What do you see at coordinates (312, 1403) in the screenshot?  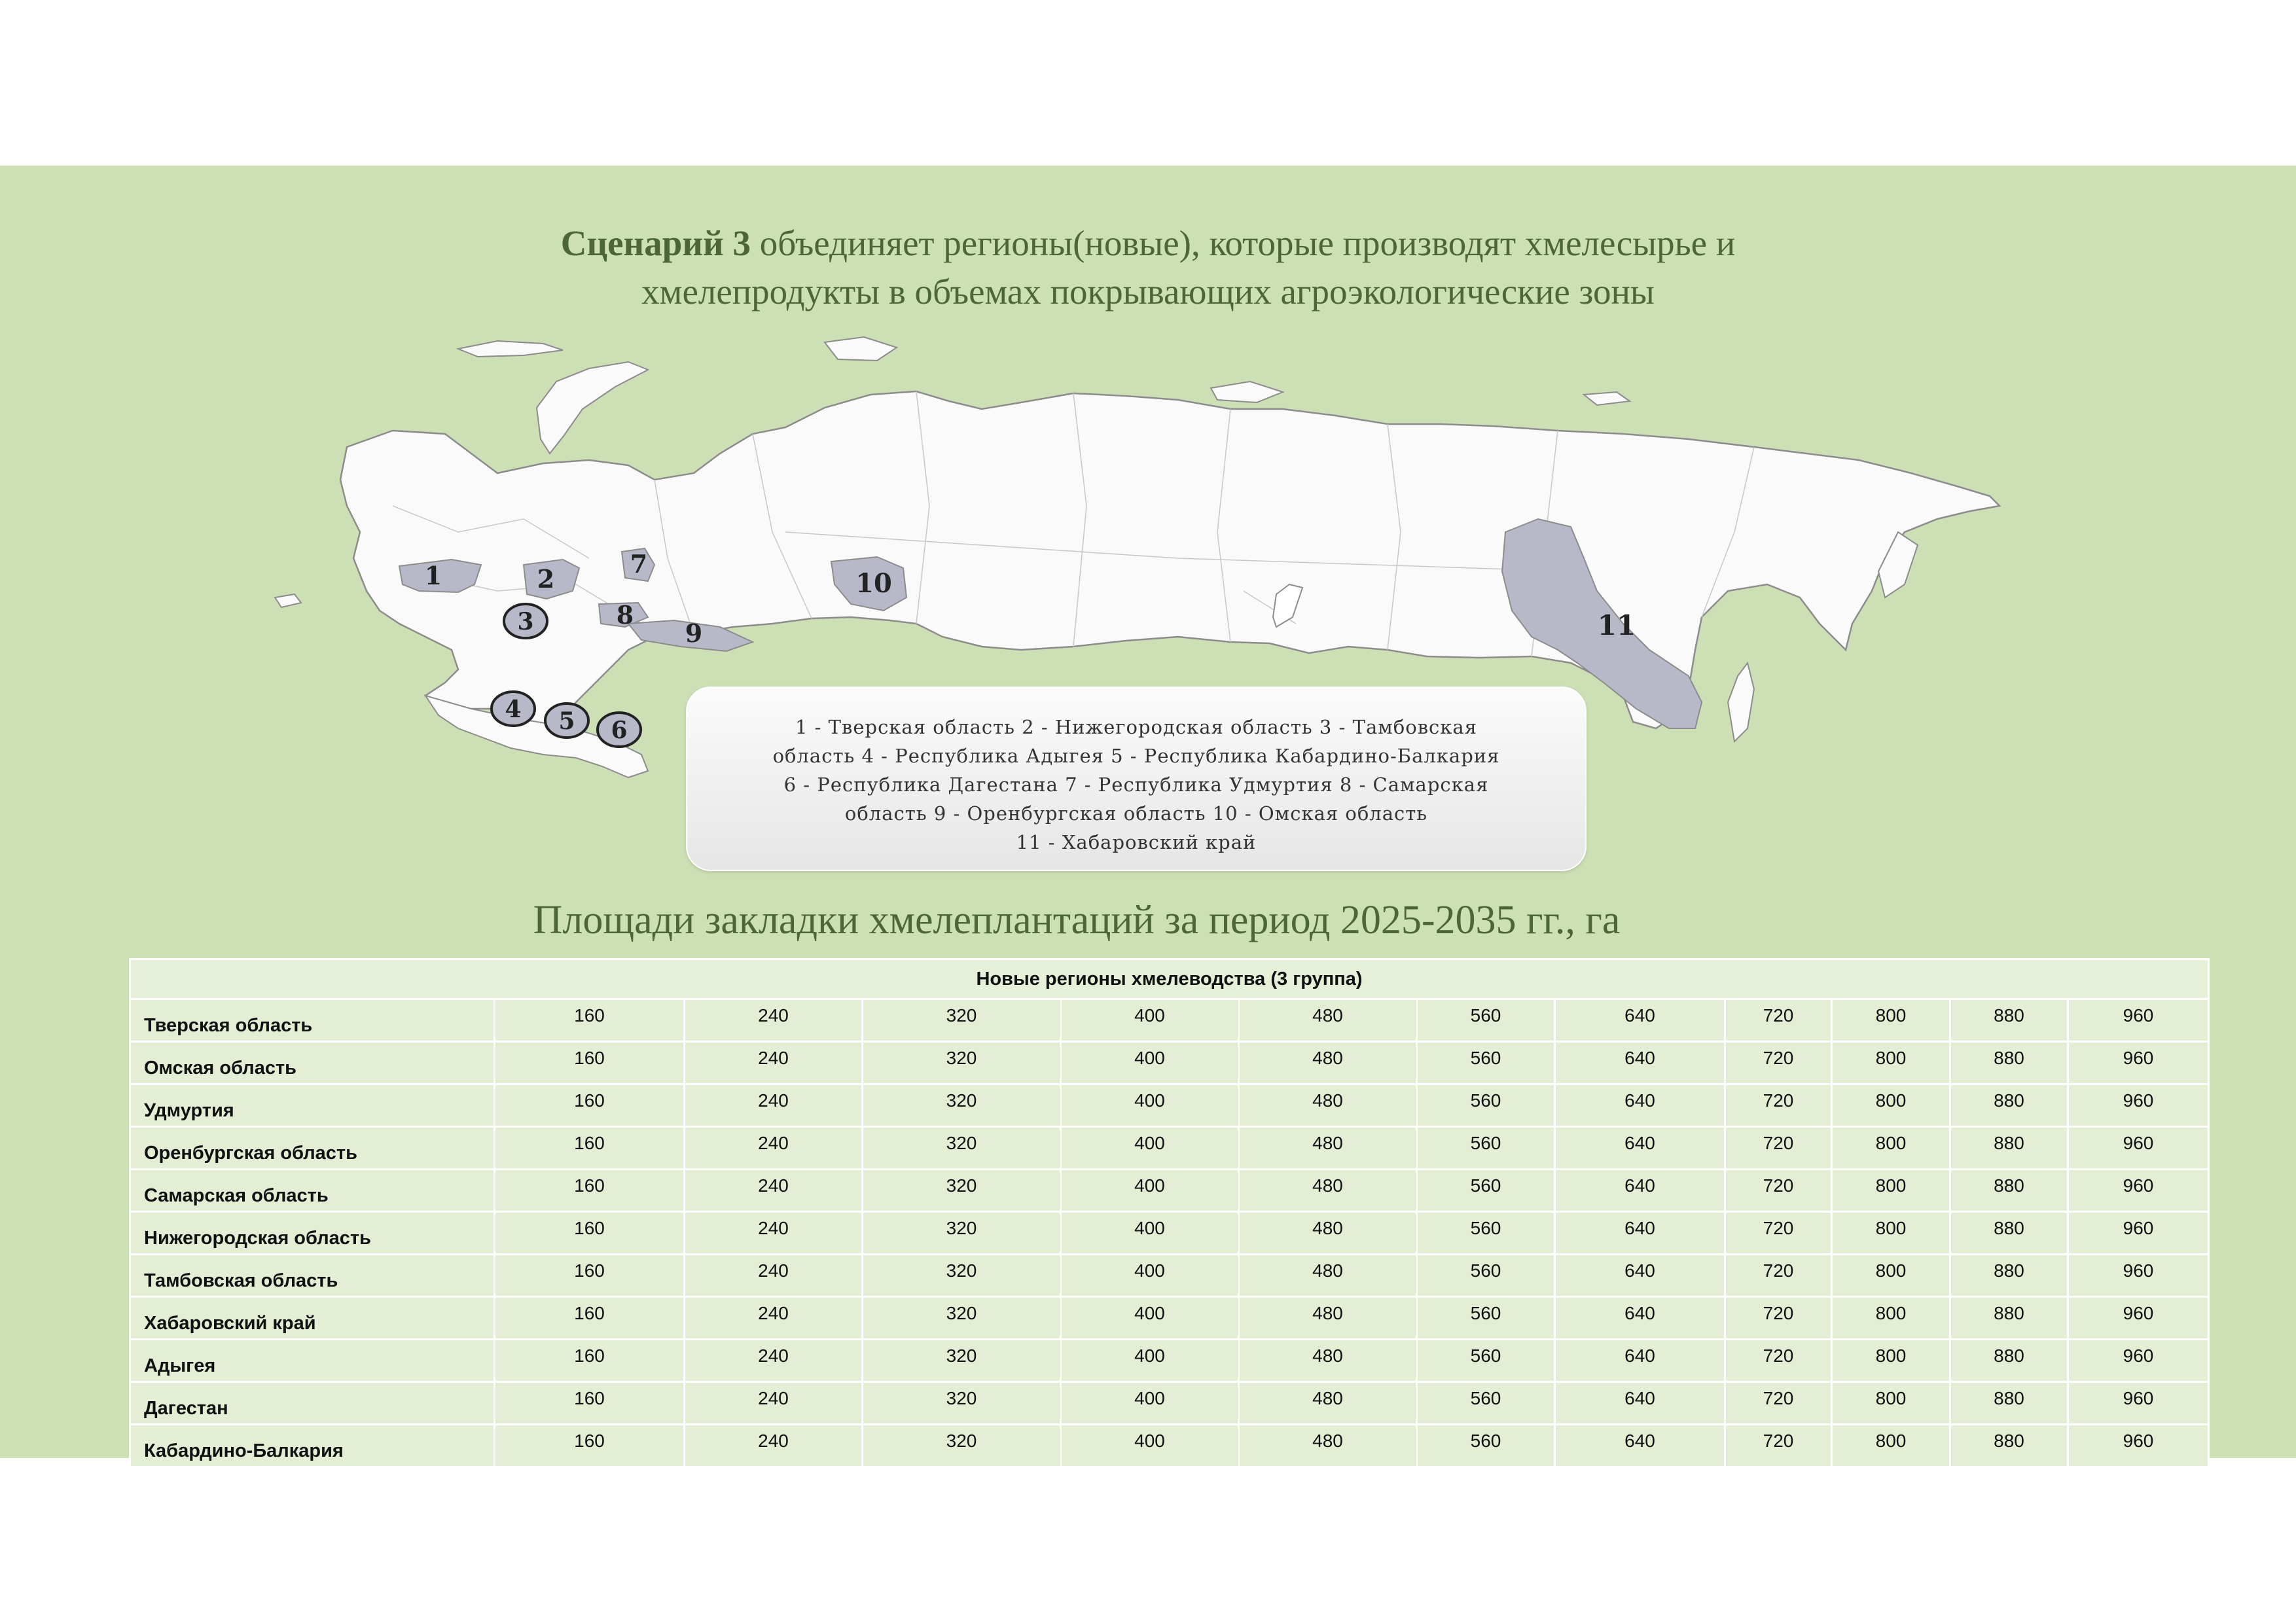 I see `region-name-cell: Дагестан` at bounding box center [312, 1403].